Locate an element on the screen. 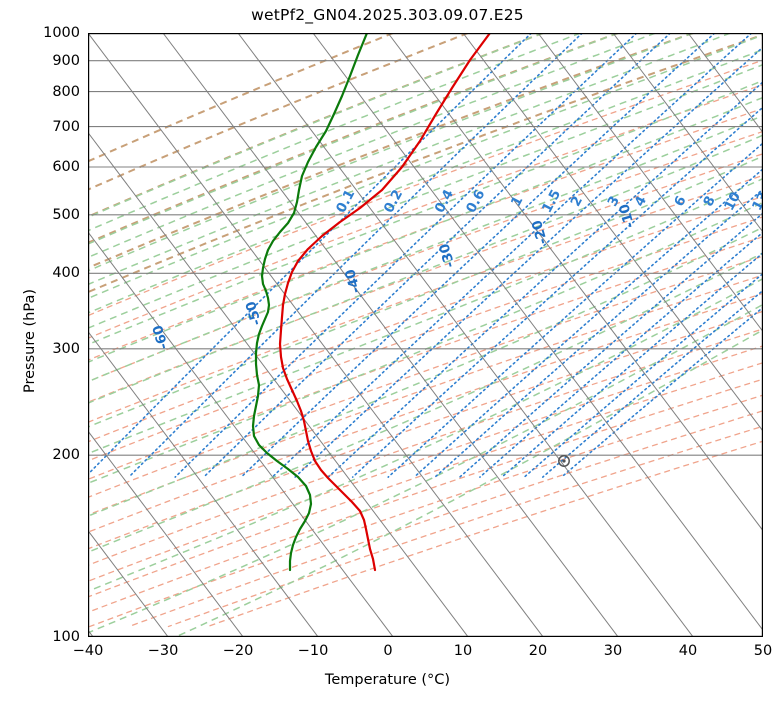 The height and width of the screenshot is (708, 775). y-axis-label: Pressure (hPa) is located at coordinates (30, 340).